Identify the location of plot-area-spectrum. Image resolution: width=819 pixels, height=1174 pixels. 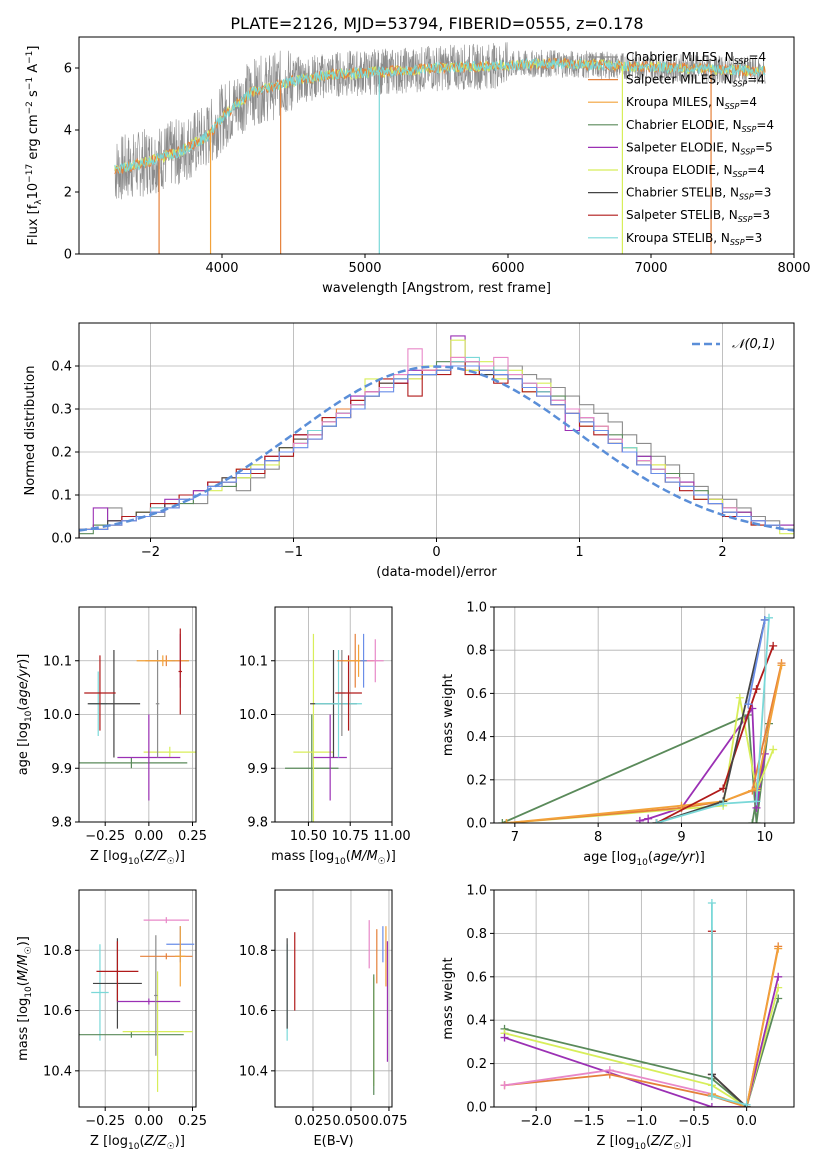
(440, 148).